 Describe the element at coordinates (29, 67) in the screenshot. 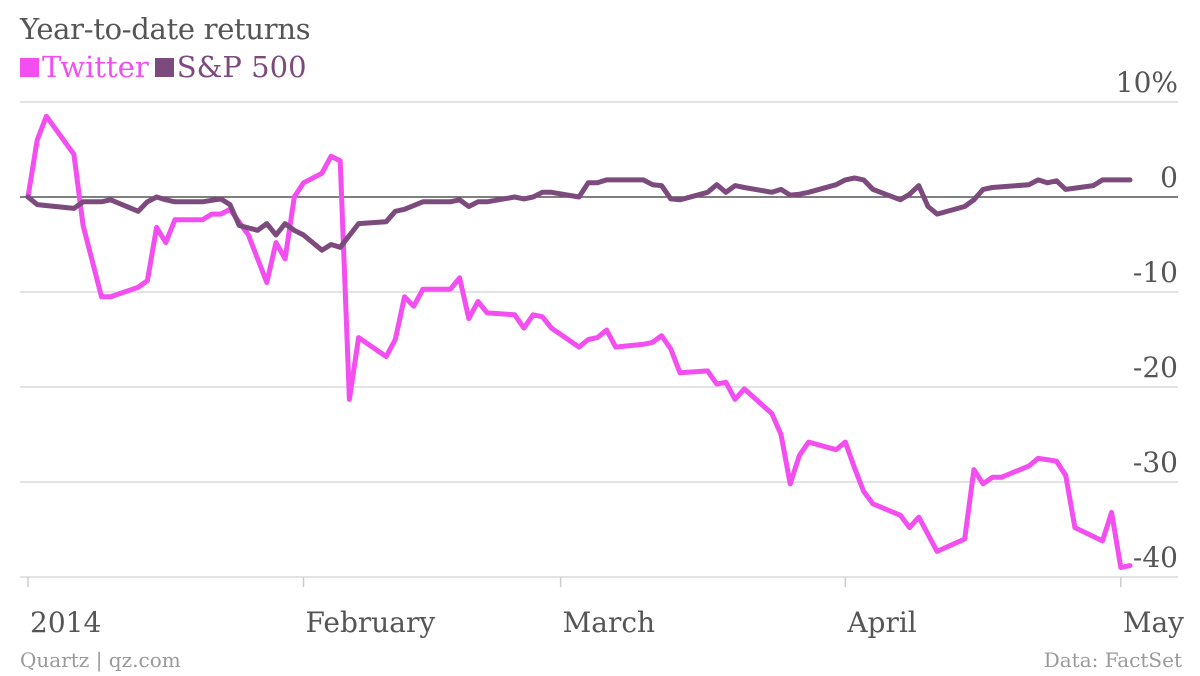

I see `legend-swatch-twitter` at that location.